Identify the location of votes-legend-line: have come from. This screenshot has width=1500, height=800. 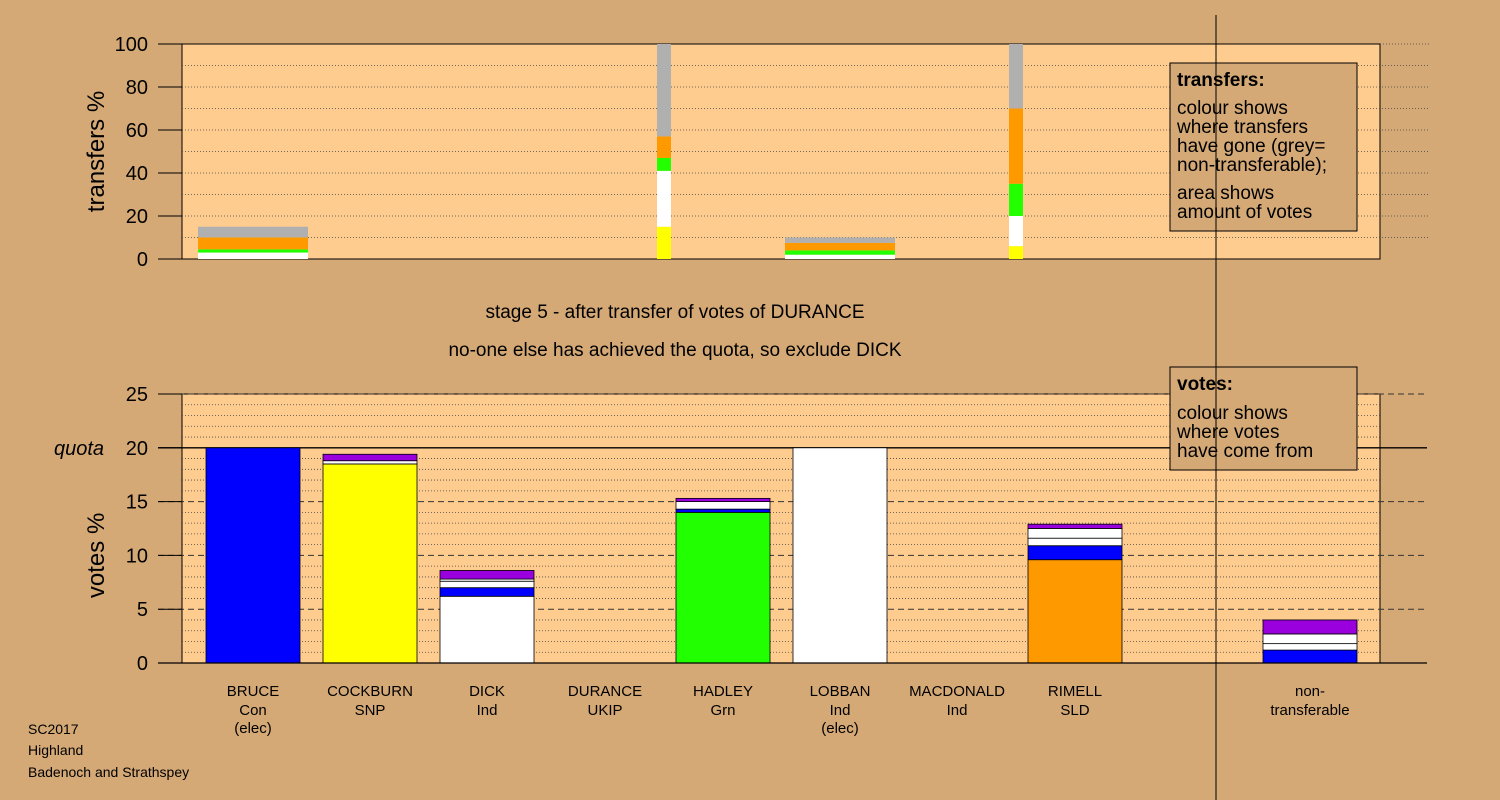
(1245, 451).